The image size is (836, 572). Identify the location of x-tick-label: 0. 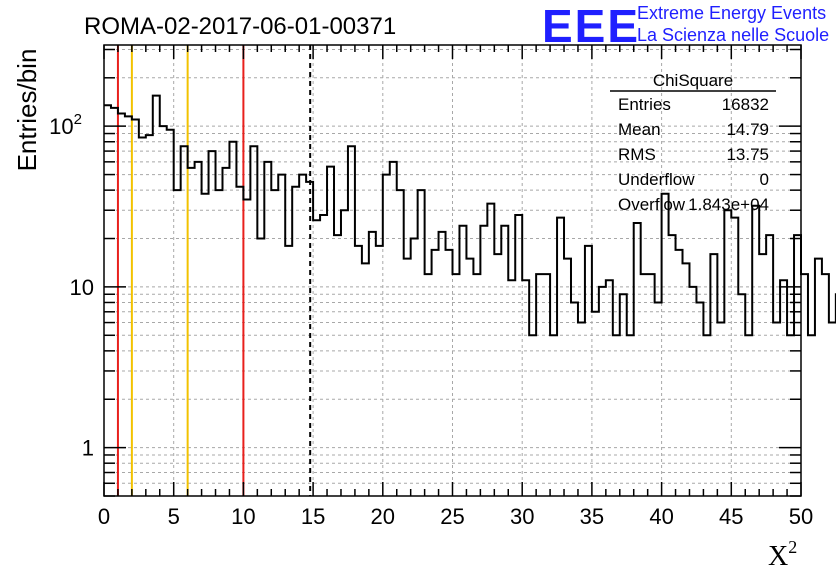
(104, 516).